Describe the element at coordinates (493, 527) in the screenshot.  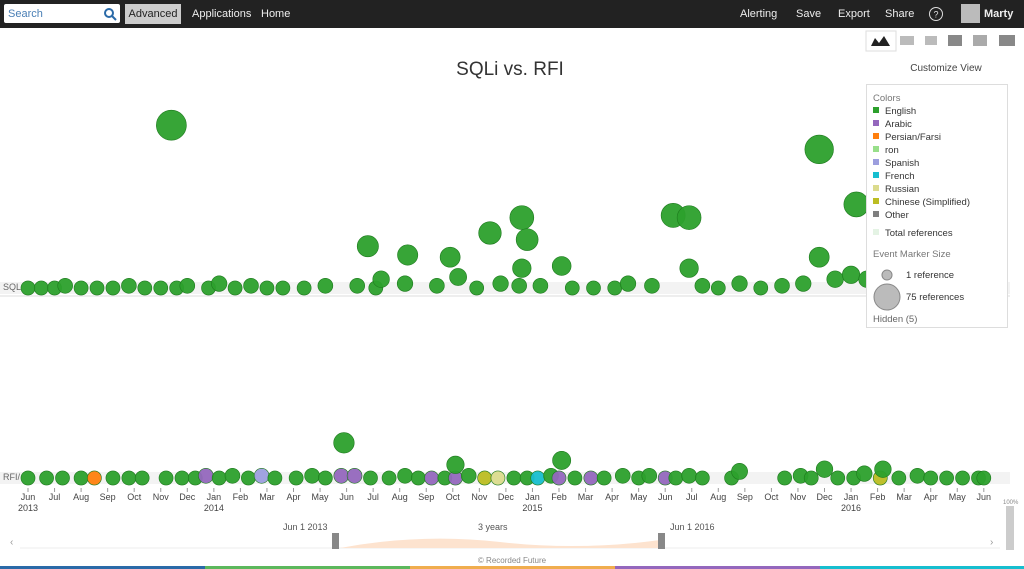
I see `range-span: 3 years` at that location.